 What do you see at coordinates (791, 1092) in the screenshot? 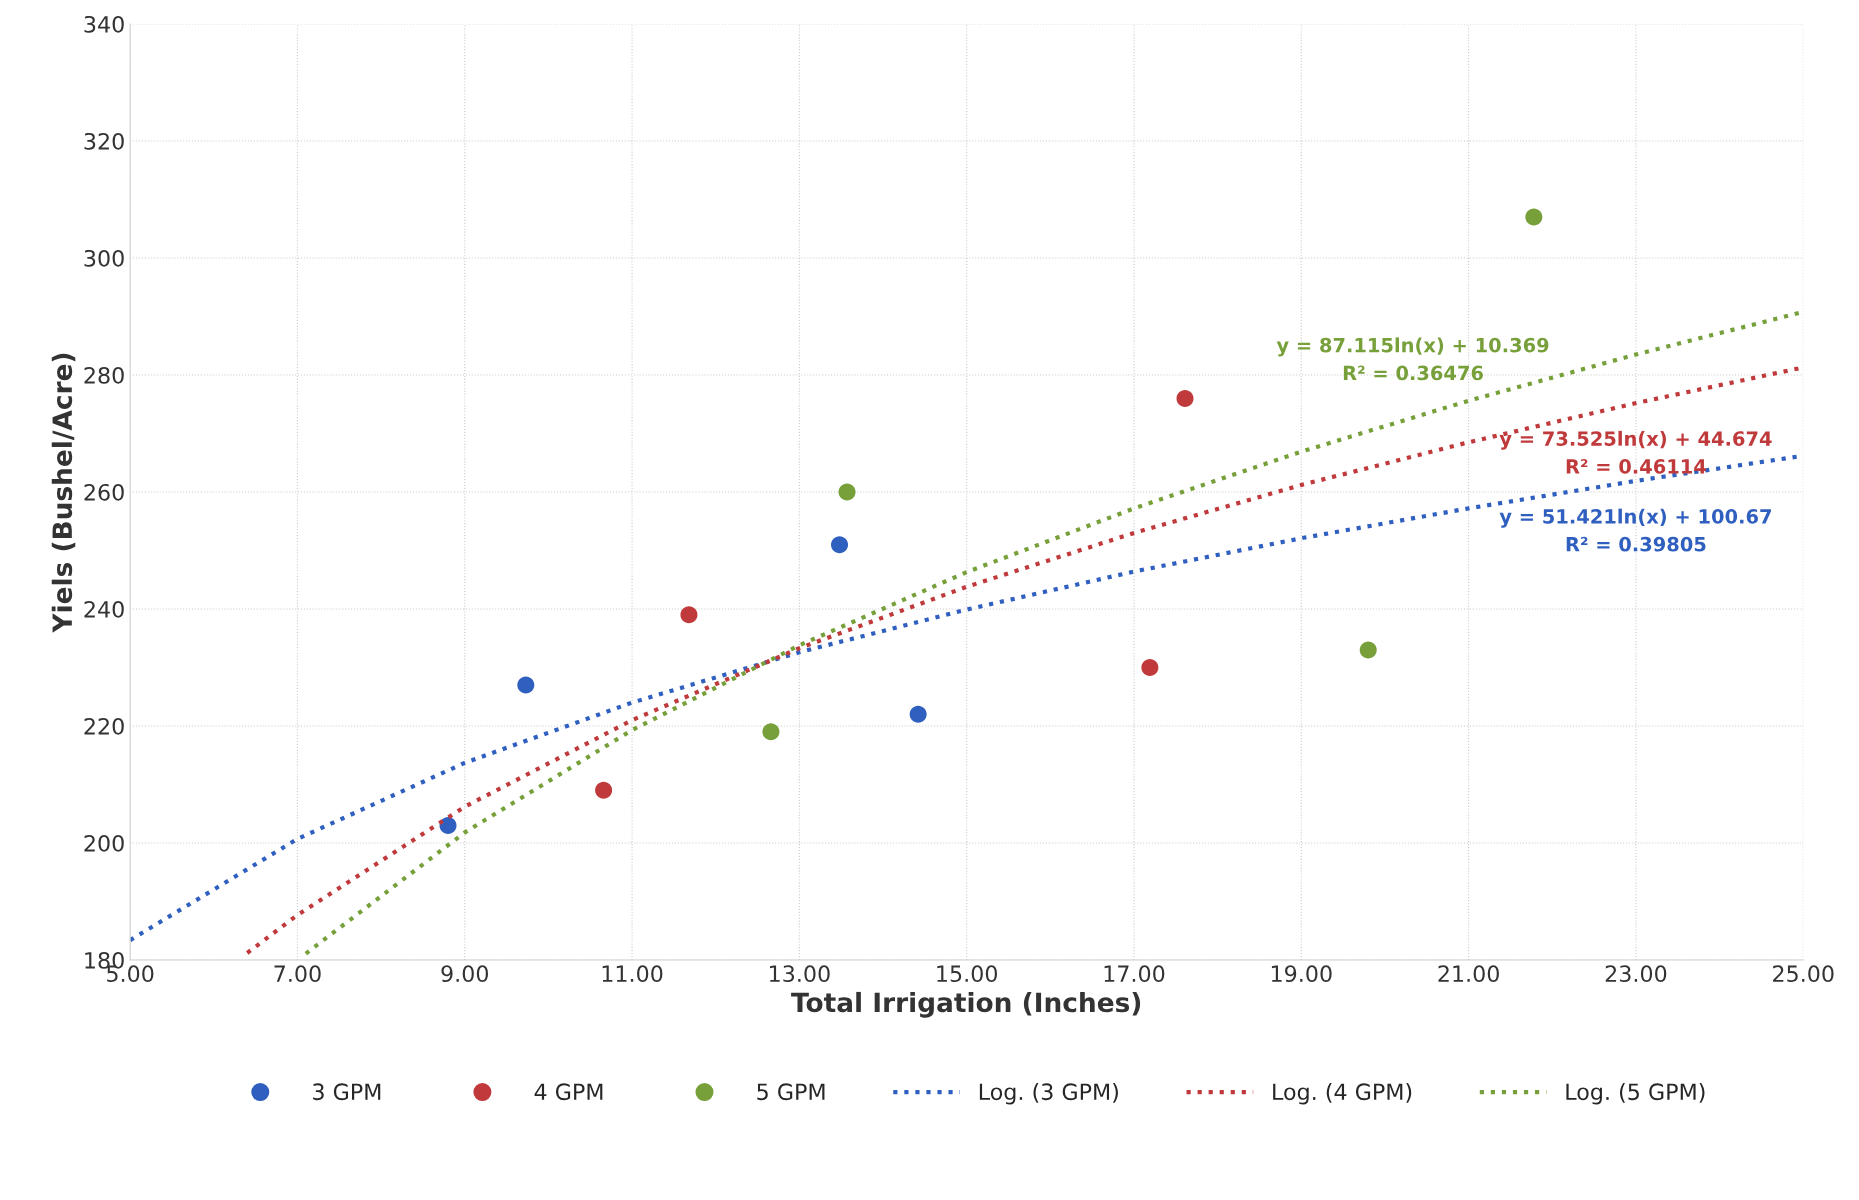
I see `legend-label: 5 GPM` at bounding box center [791, 1092].